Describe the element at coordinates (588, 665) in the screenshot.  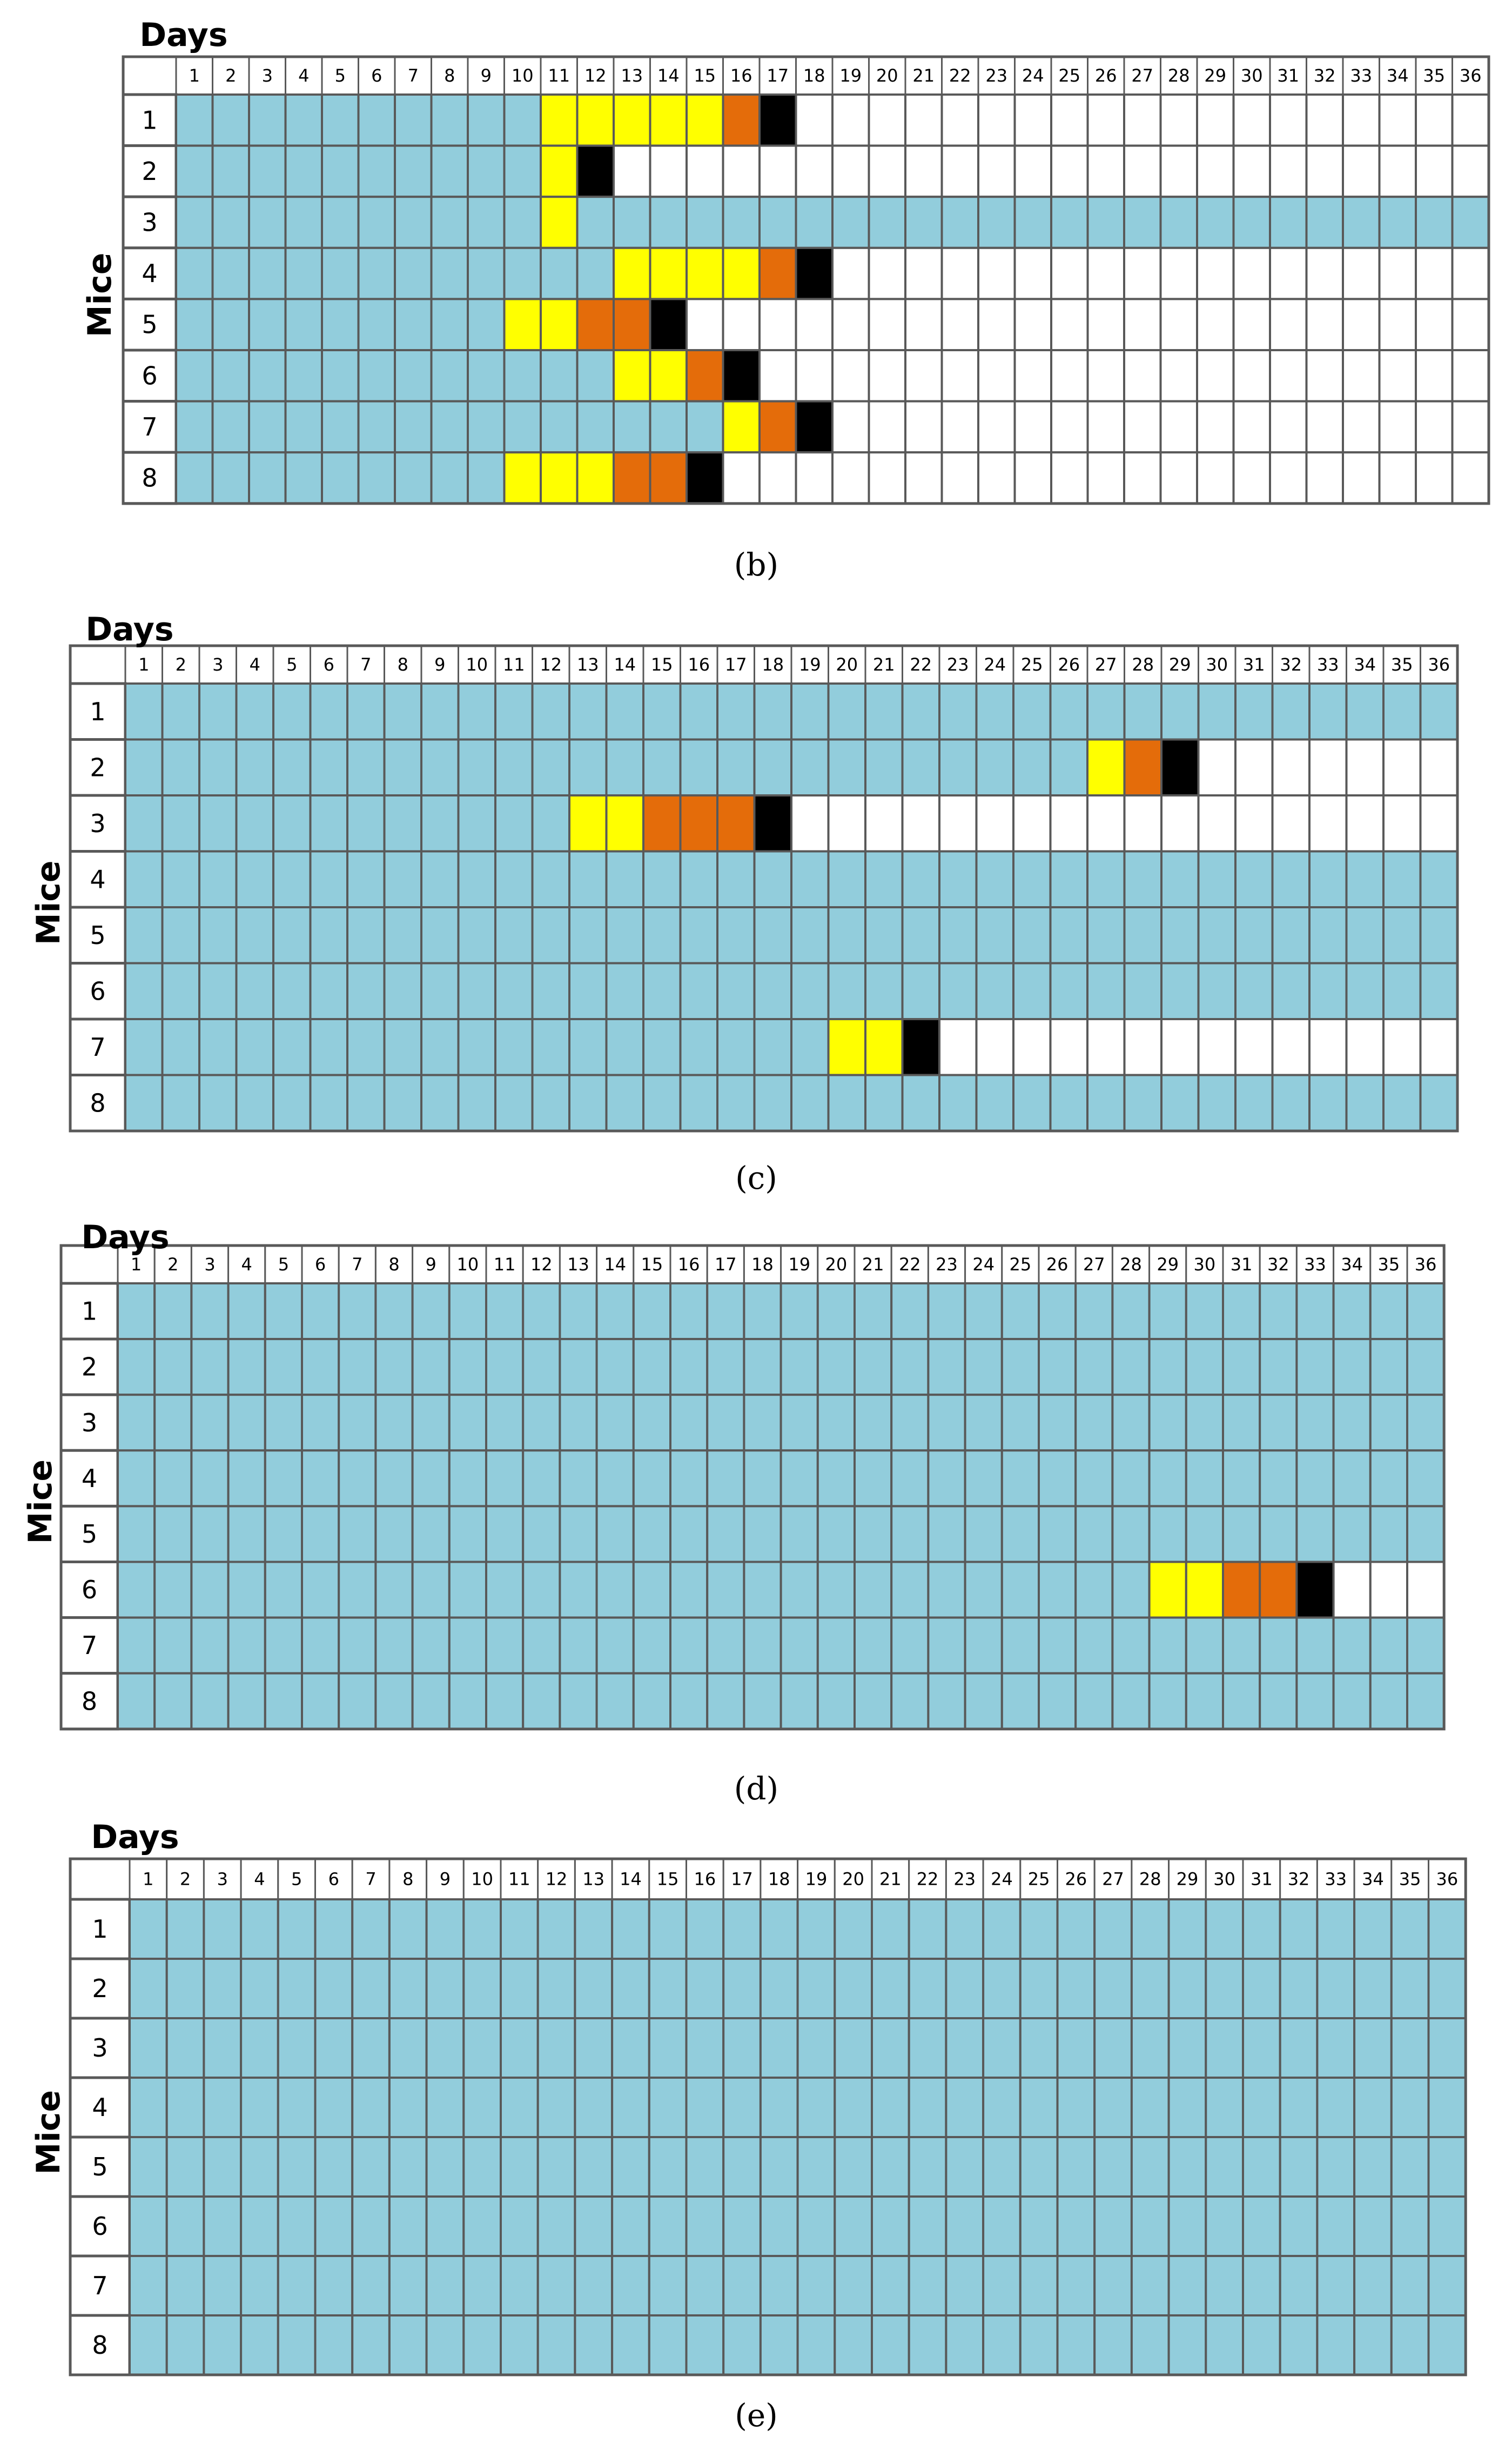
I see `panel-c-day-tick-label: 13` at that location.